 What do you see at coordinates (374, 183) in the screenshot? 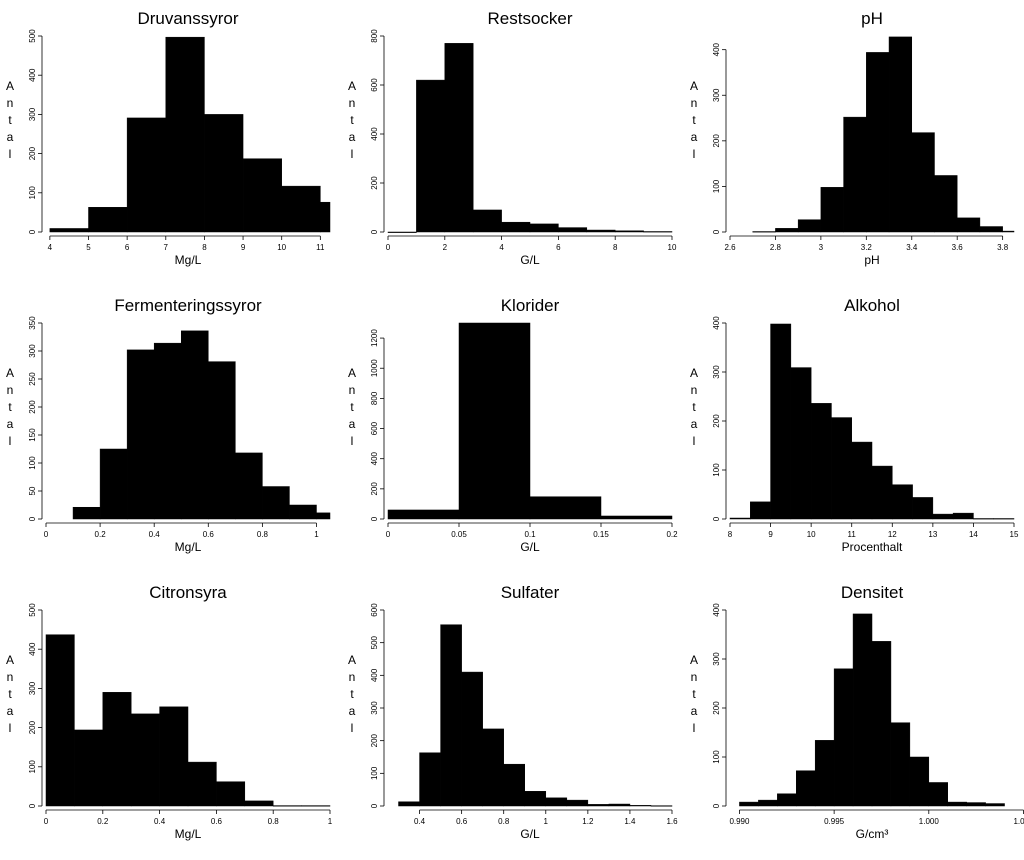
I see `y-tick-label: 200` at bounding box center [374, 183].